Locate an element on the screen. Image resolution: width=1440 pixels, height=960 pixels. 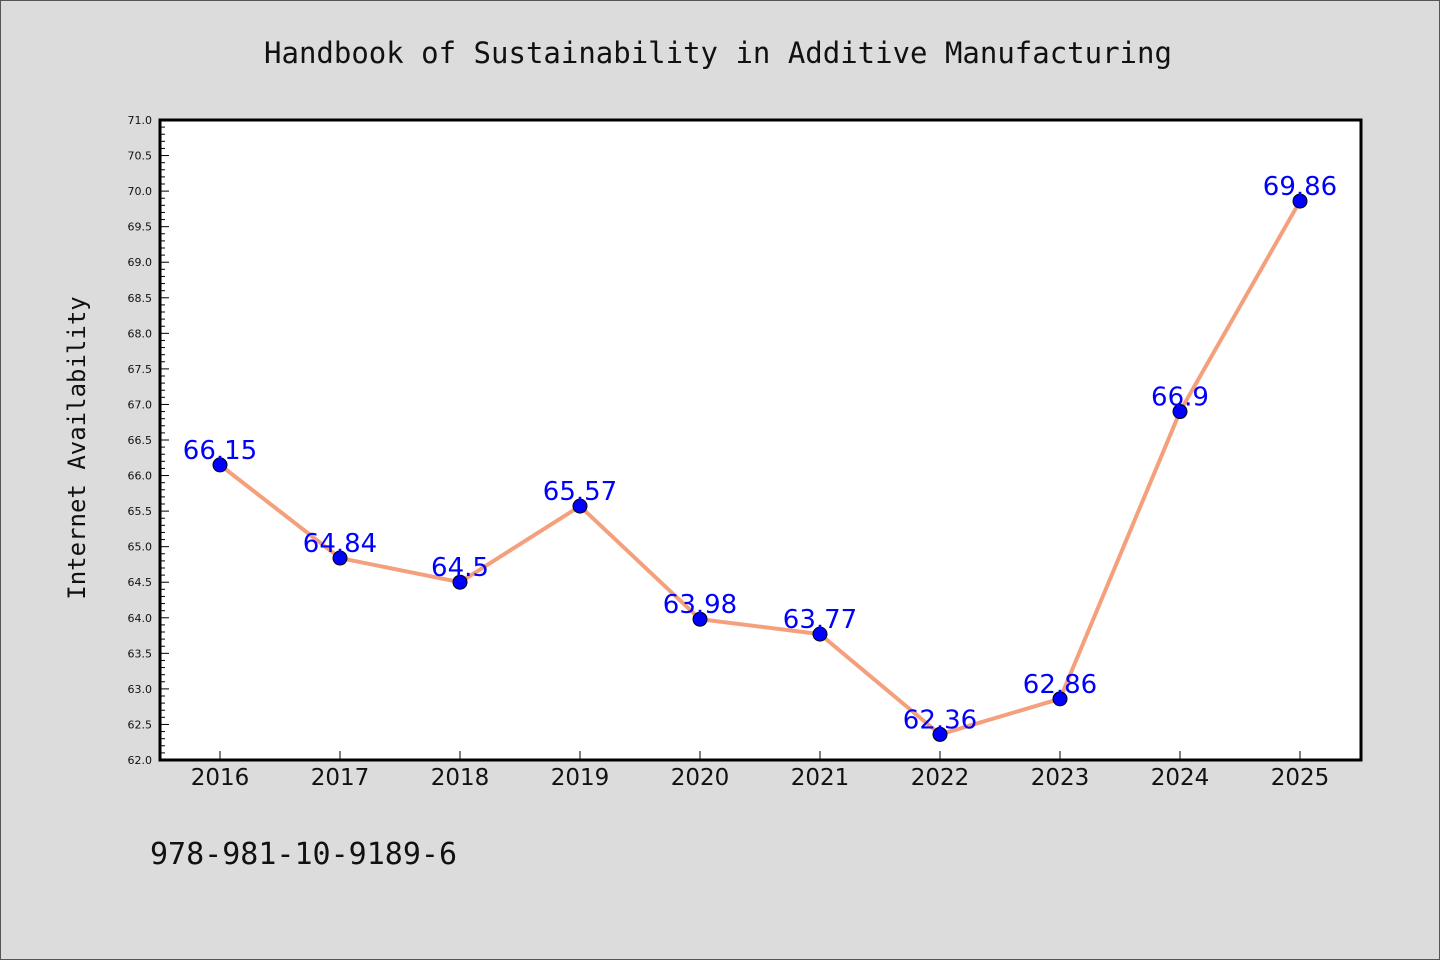
x-axis: 2016 2017 2018 2019 2020 2021 2022 2023 2024 2025 is located at coordinates (760, 771).